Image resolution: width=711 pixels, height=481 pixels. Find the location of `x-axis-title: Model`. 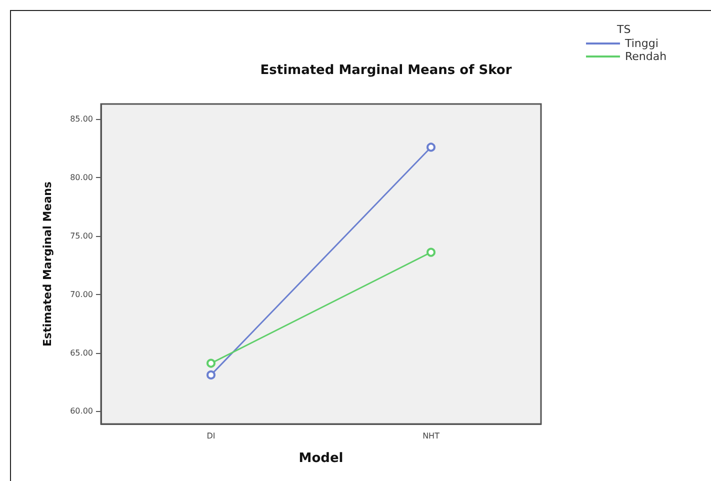

x-axis-title: Model is located at coordinates (321, 458).